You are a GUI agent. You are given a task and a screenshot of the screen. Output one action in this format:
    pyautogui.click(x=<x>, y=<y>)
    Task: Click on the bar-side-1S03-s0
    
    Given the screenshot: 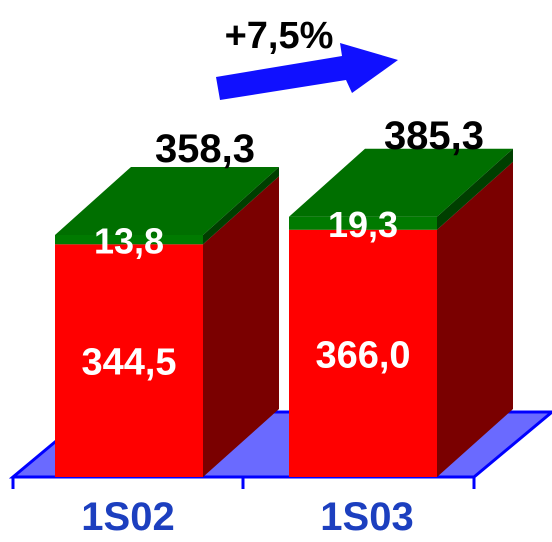 What is the action you would take?
    pyautogui.click(x=475, y=319)
    